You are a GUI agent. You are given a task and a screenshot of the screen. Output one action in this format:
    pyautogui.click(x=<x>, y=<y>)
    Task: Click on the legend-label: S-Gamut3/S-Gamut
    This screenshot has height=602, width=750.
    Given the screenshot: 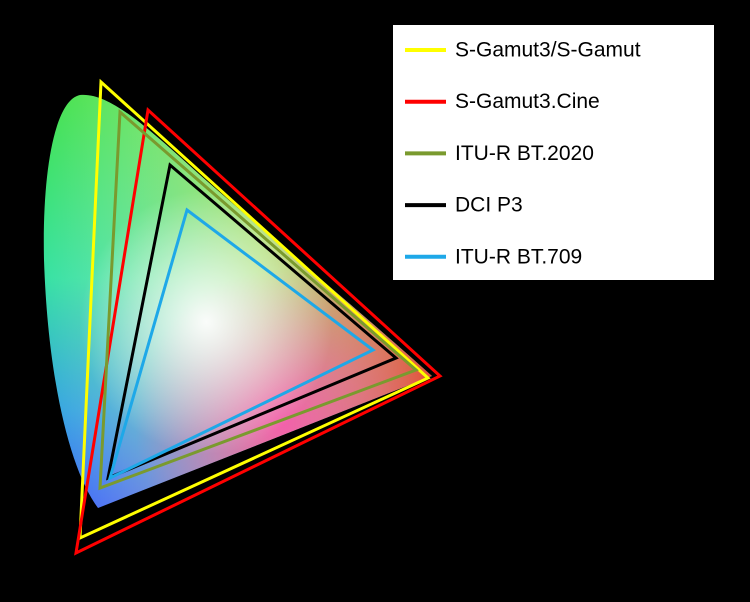 What is the action you would take?
    pyautogui.click(x=548, y=50)
    